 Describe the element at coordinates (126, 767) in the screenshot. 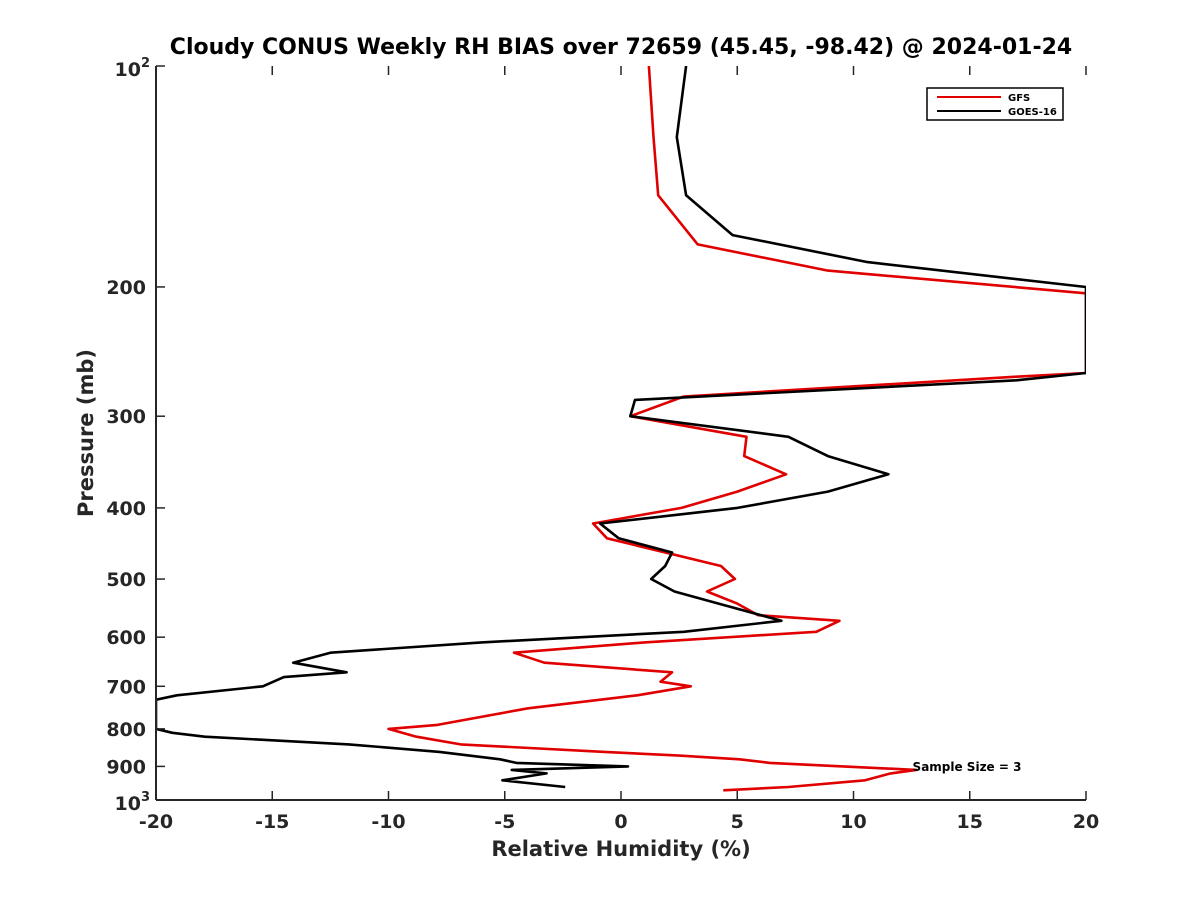

I see `y-tick-label: 900` at that location.